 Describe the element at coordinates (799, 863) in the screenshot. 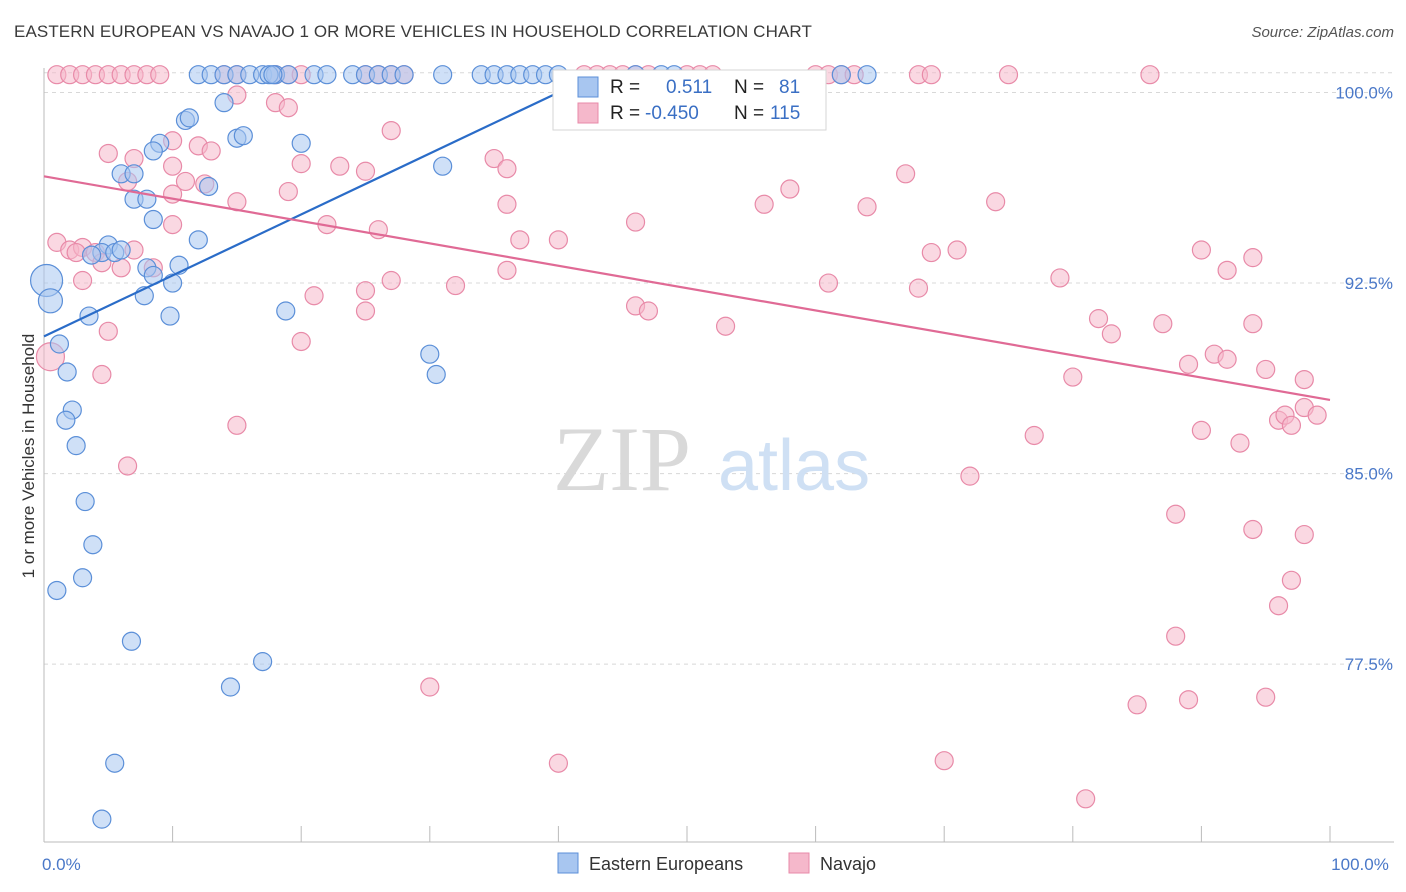

I see `bottom-legend-swatch-pink` at that location.